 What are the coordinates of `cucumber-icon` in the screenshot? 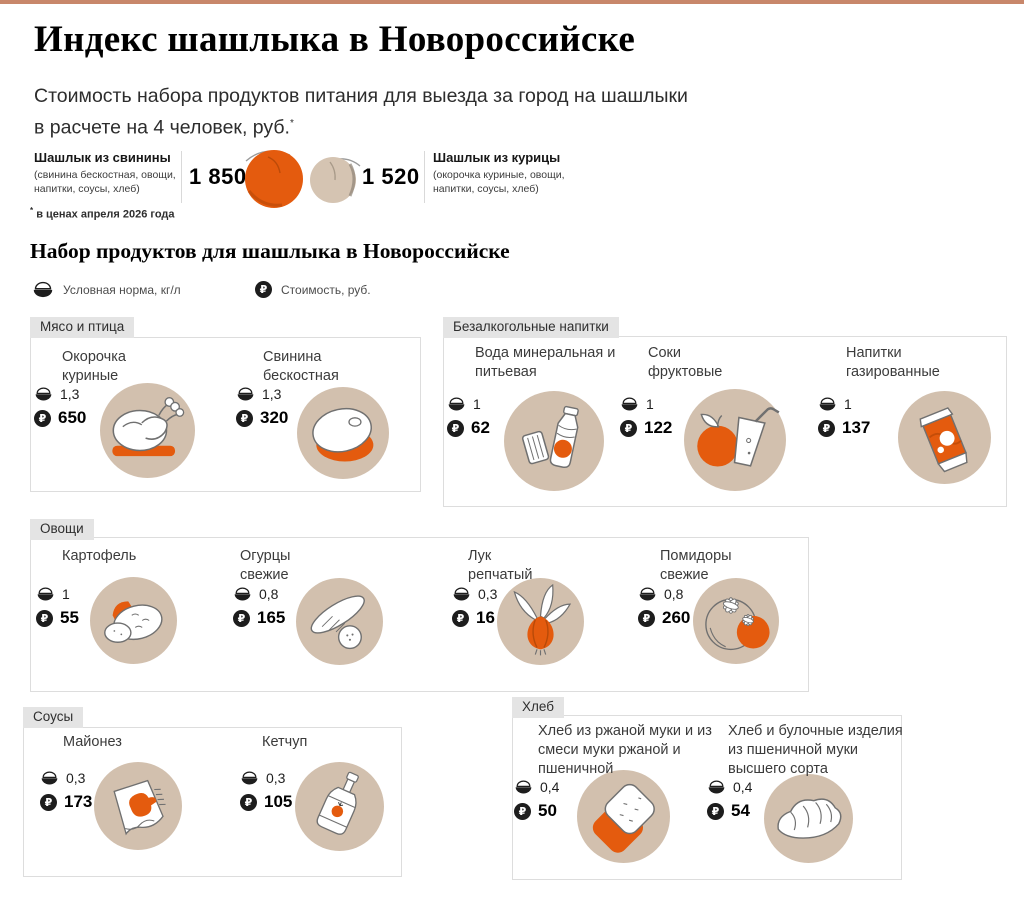 It's located at (339, 621).